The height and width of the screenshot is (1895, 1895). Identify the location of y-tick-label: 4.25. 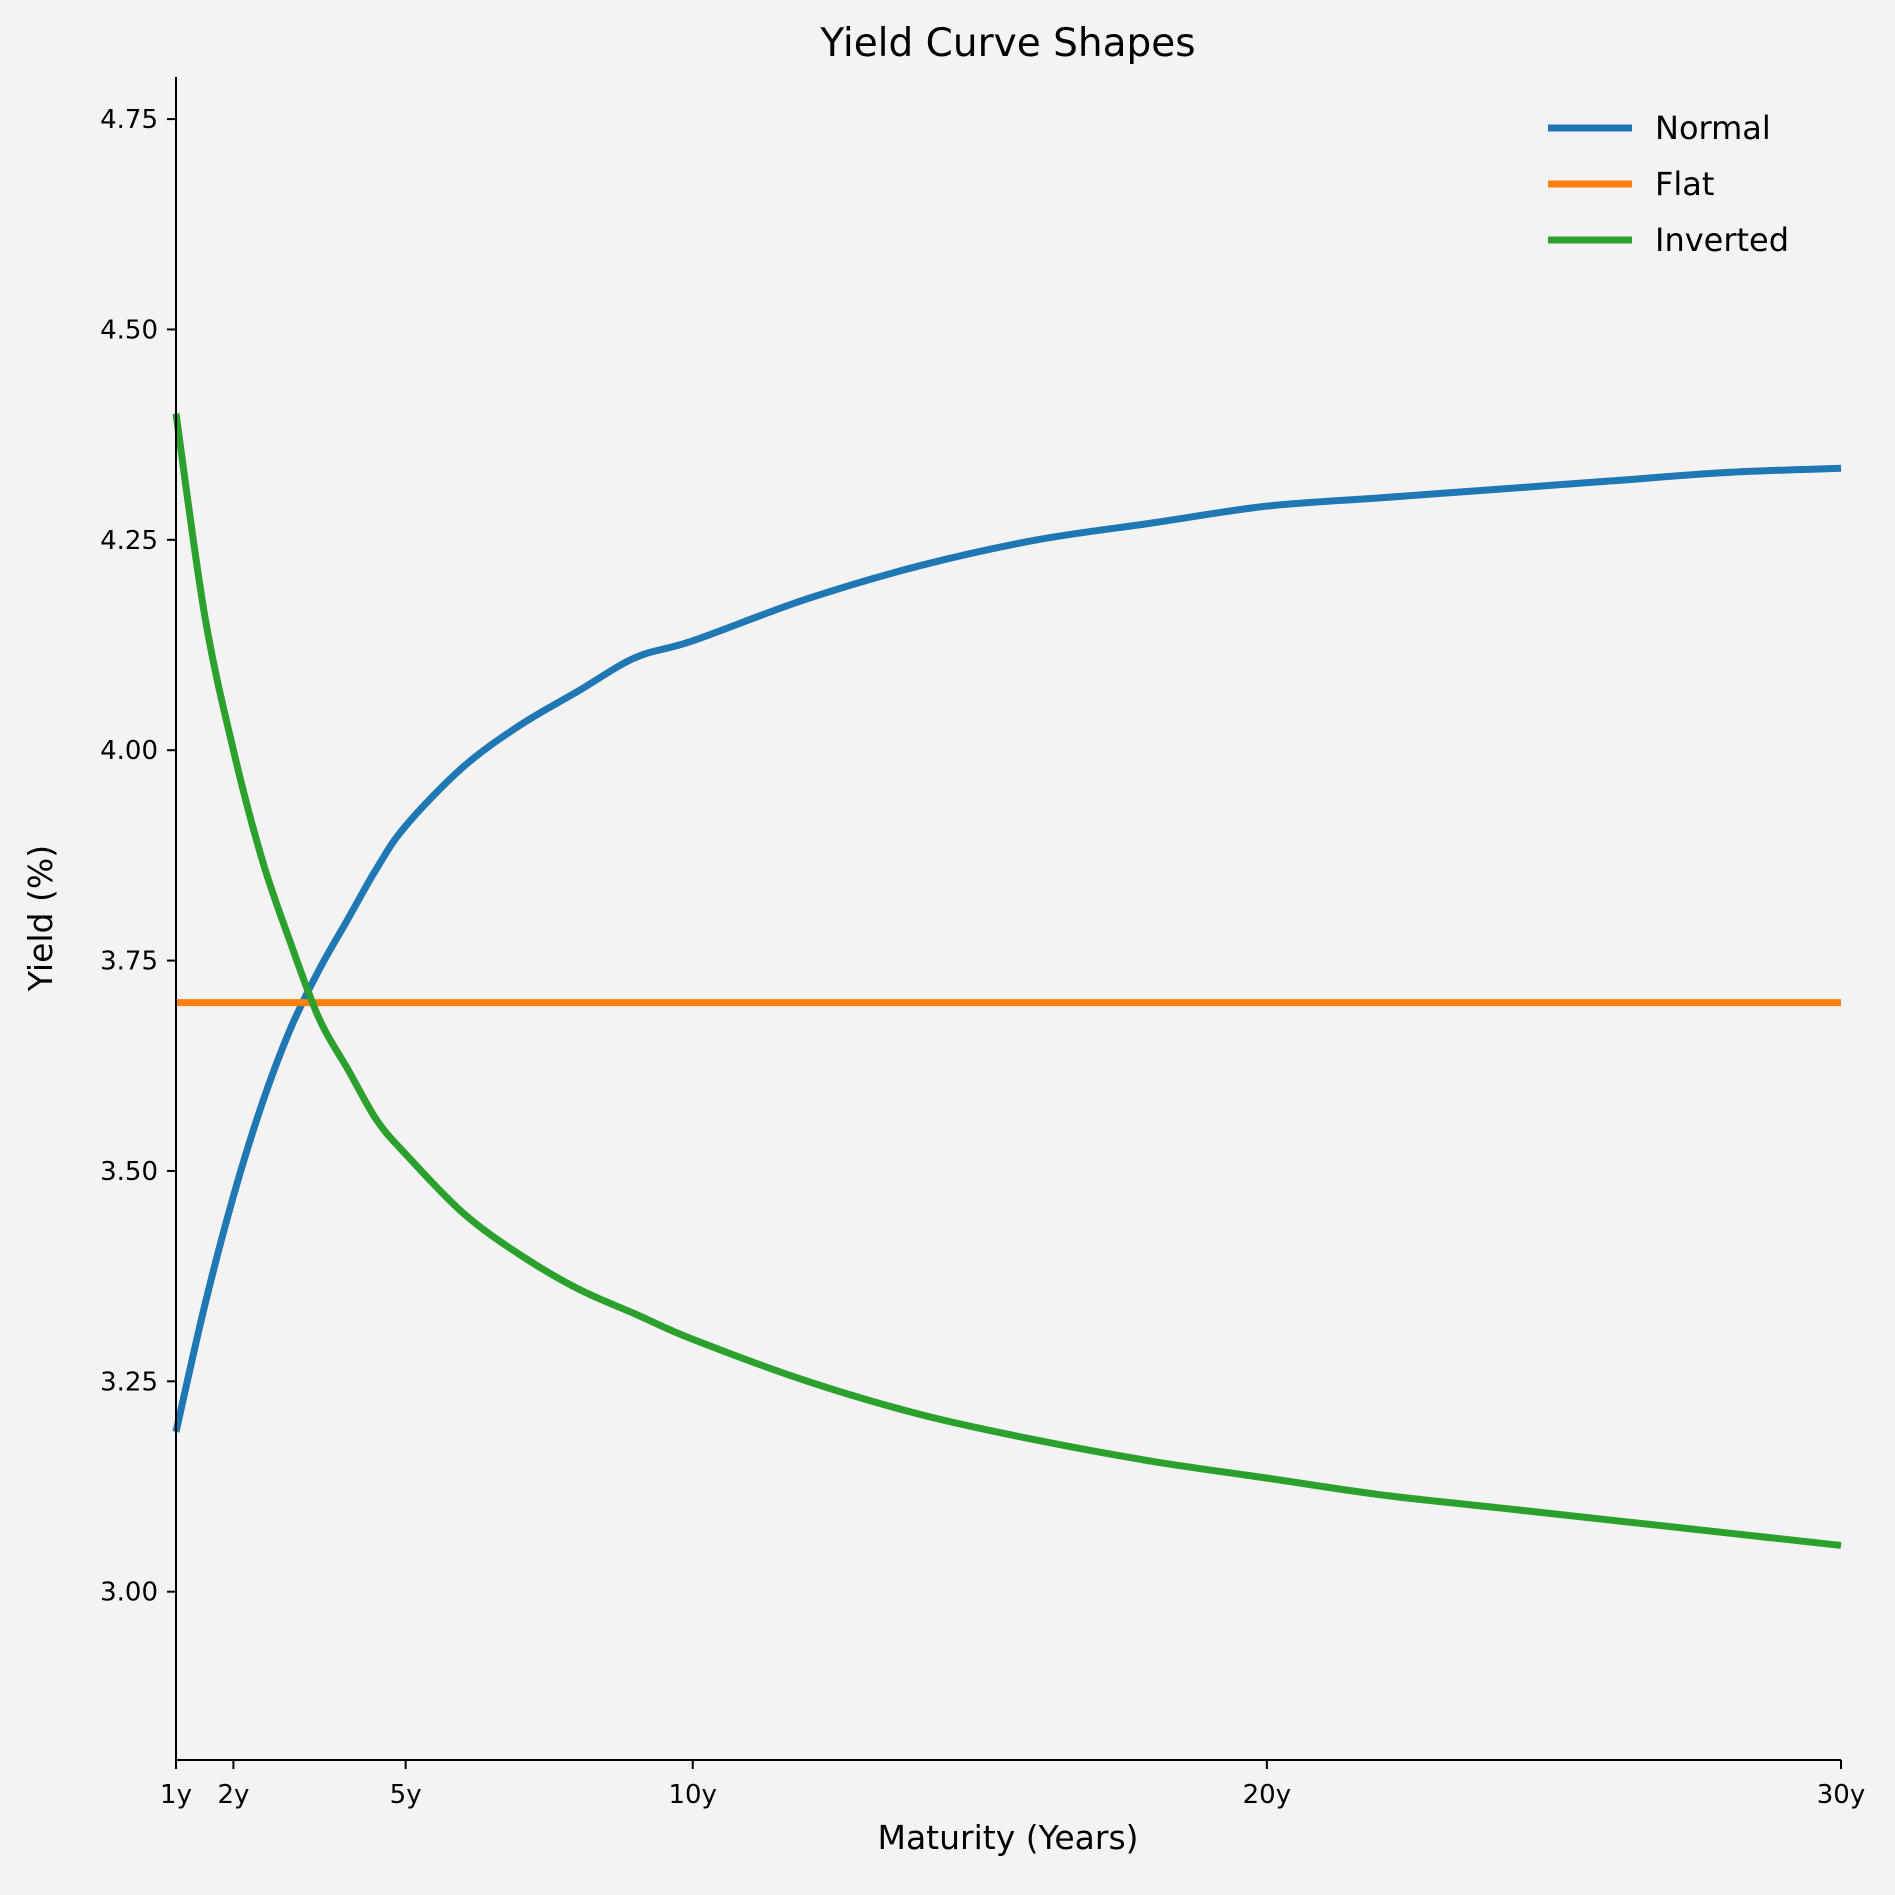
(129, 541).